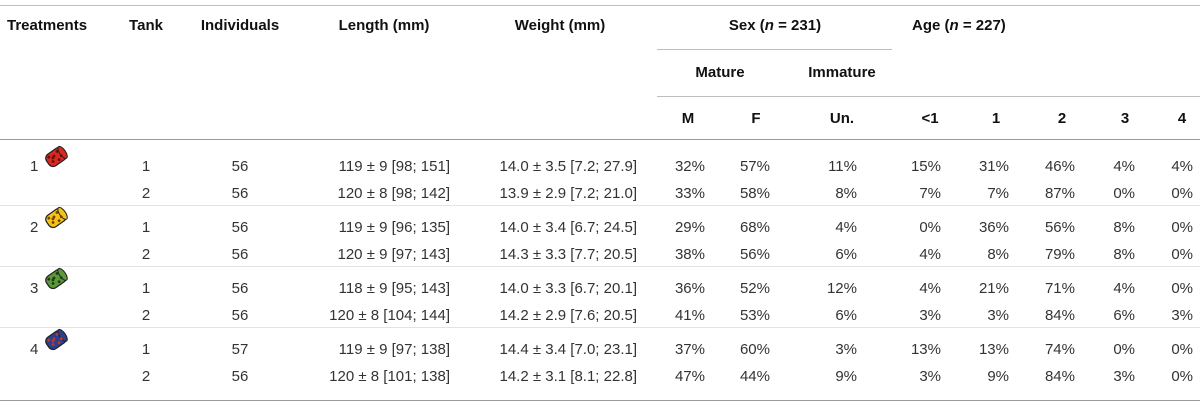 This screenshot has height=407, width=1200. Describe the element at coordinates (841, 288) in the screenshot. I see `cell-undetermined: 12%` at that location.